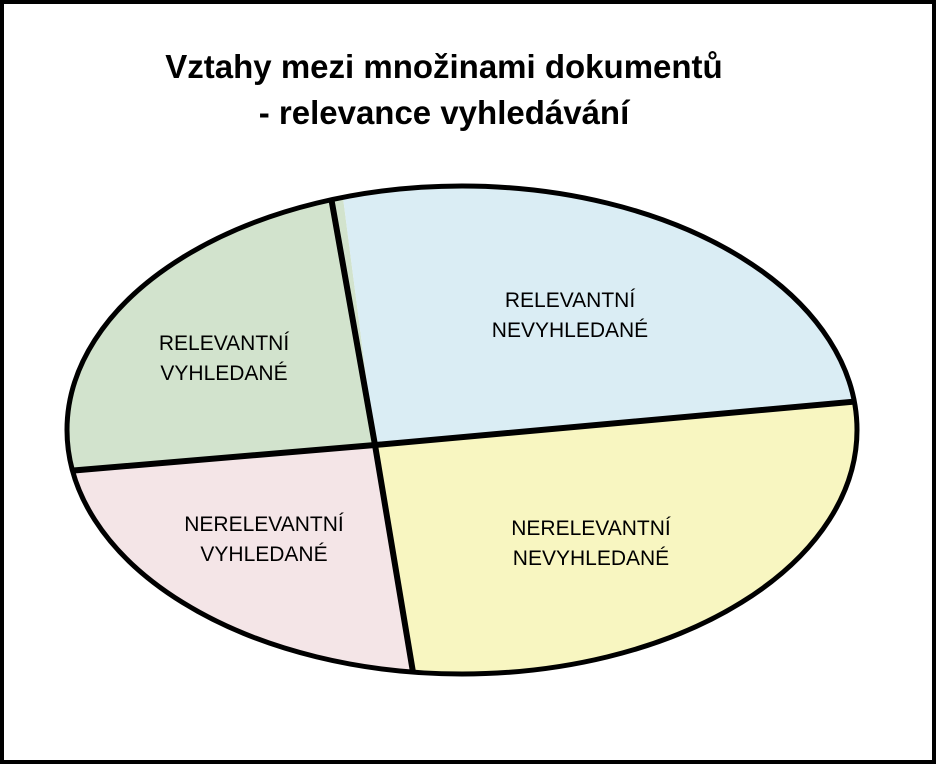 Image resolution: width=936 pixels, height=764 pixels. Describe the element at coordinates (591, 558) in the screenshot. I see `label-nonrelevant-not-retrieved-2: NEVYHLEDANÉ` at that location.